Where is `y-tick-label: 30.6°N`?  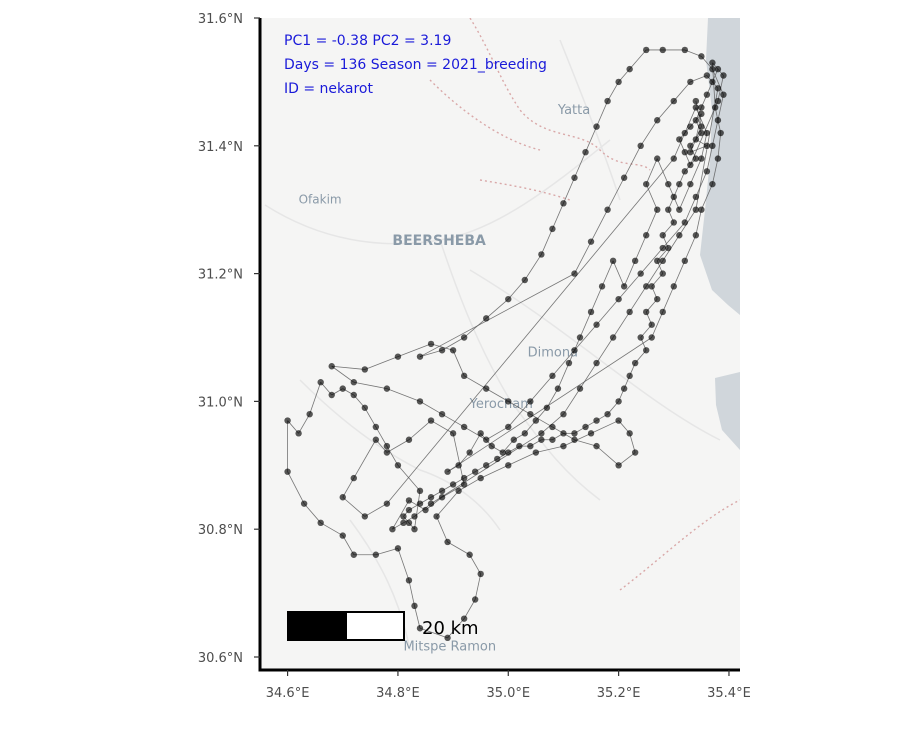
y-tick-label: 30.6°N is located at coordinates (220, 658).